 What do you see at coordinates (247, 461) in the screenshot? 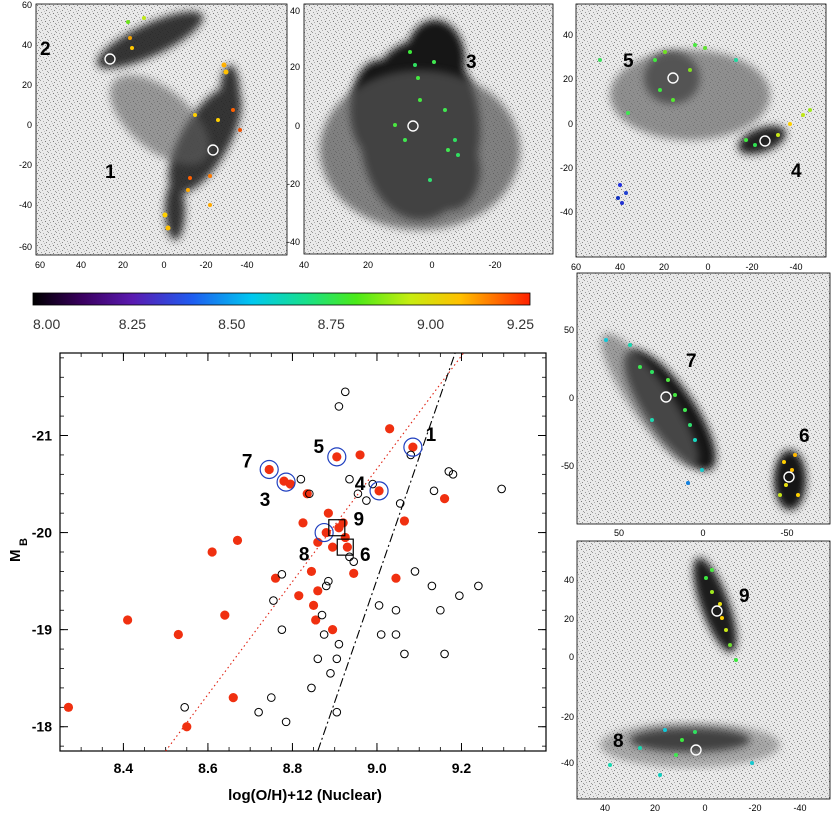
I see `scatter-galaxy-label: 7` at bounding box center [247, 461].